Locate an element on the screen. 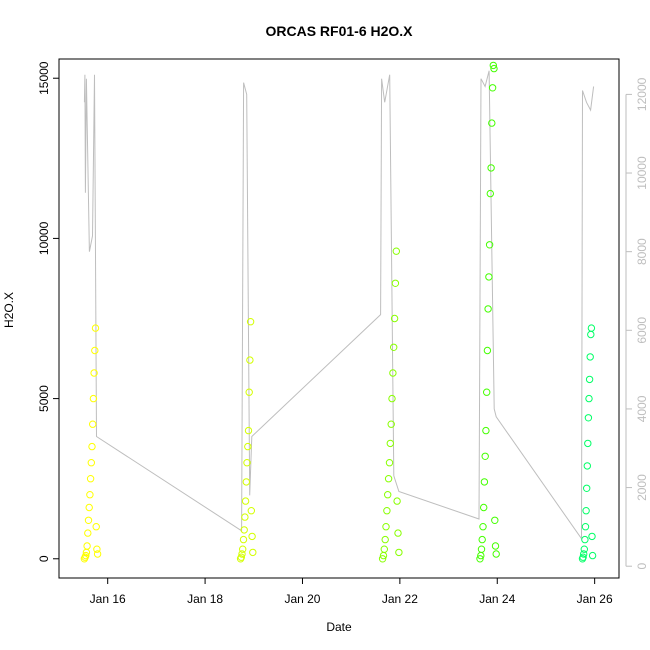 Image resolution: width=650 pixels, height=650 pixels. x-tick-label: Jan 18 is located at coordinates (205, 599).